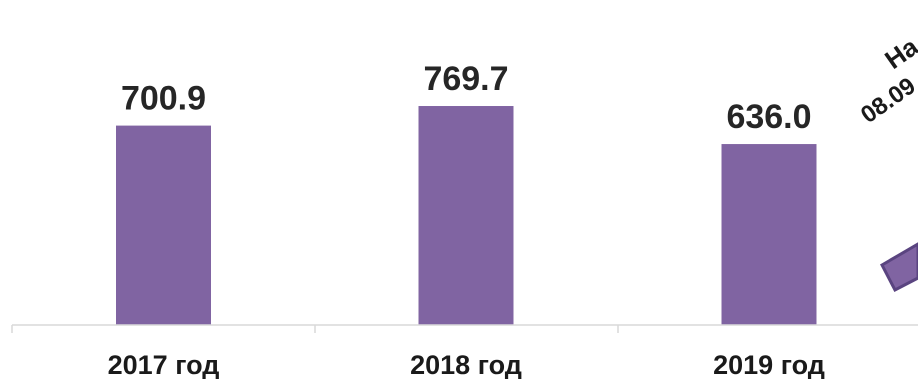 Image resolution: width=918 pixels, height=379 pixels. What do you see at coordinates (163, 99) in the screenshot?
I see `value-label-1: 700.9` at bounding box center [163, 99].